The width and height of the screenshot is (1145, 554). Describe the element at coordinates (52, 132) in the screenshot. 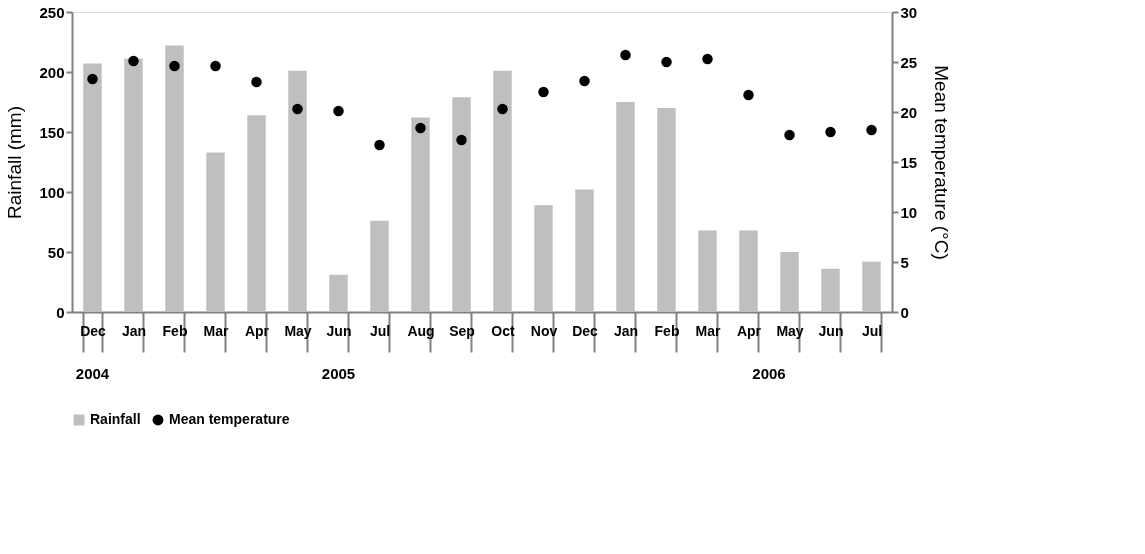

I see `y-tick-label: 150` at that location.